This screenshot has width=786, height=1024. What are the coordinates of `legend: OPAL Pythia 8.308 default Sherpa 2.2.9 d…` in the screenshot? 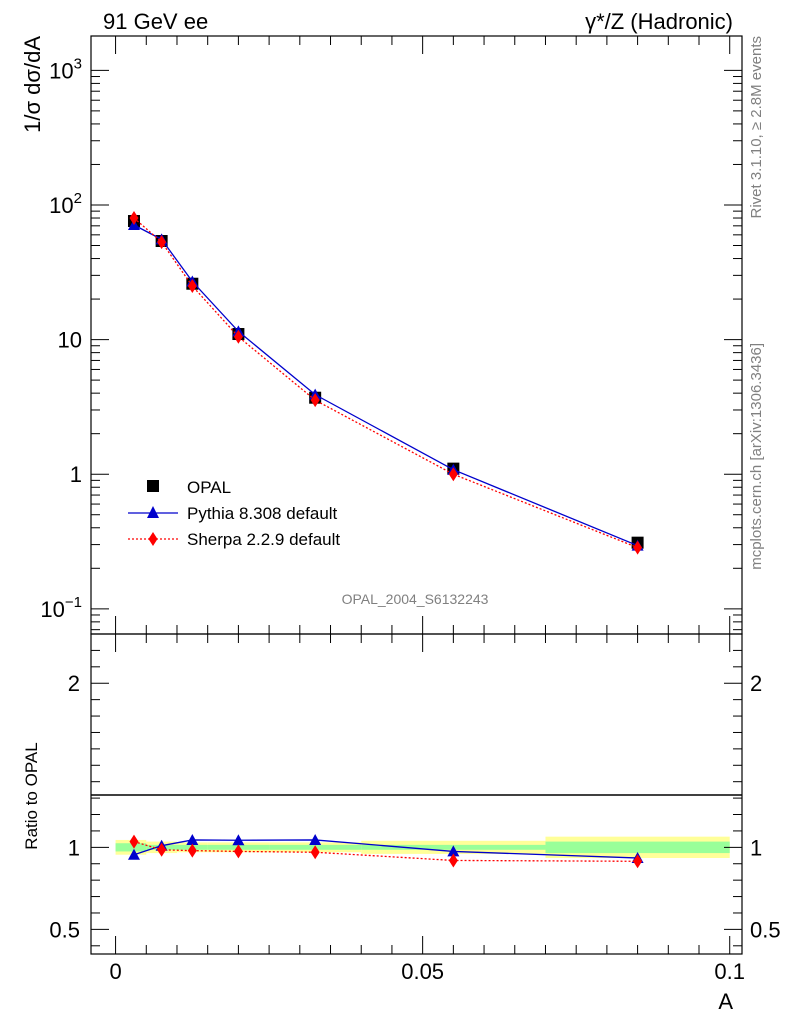 It's located at (234, 513).